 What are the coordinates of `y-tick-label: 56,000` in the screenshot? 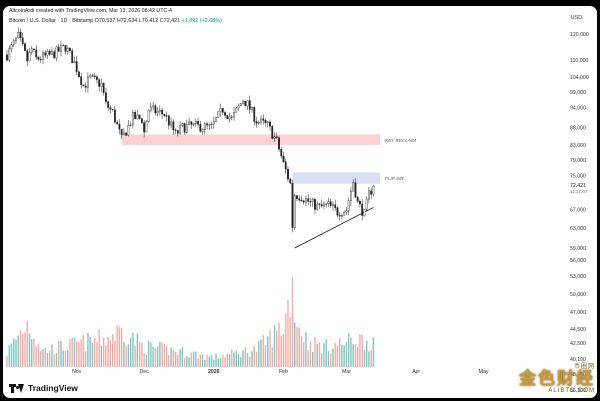 It's located at (578, 261).